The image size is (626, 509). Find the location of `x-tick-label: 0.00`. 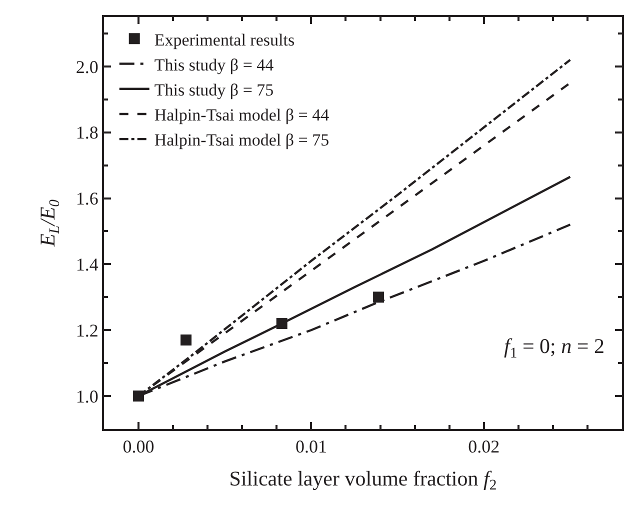

x-tick-label: 0.00 is located at coordinates (138, 446).